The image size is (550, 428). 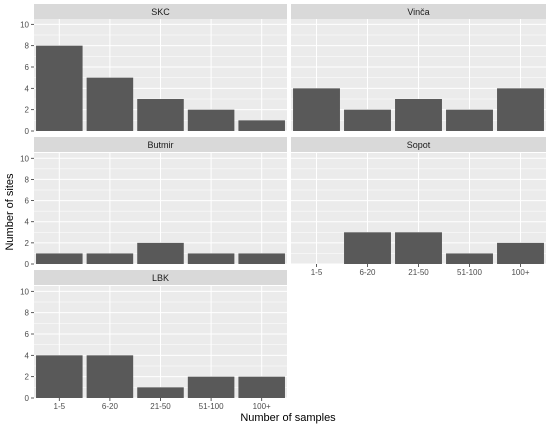 I want to click on facet-butmir: Butmir 0 2 4 6 8 10, so click(x=153, y=203).